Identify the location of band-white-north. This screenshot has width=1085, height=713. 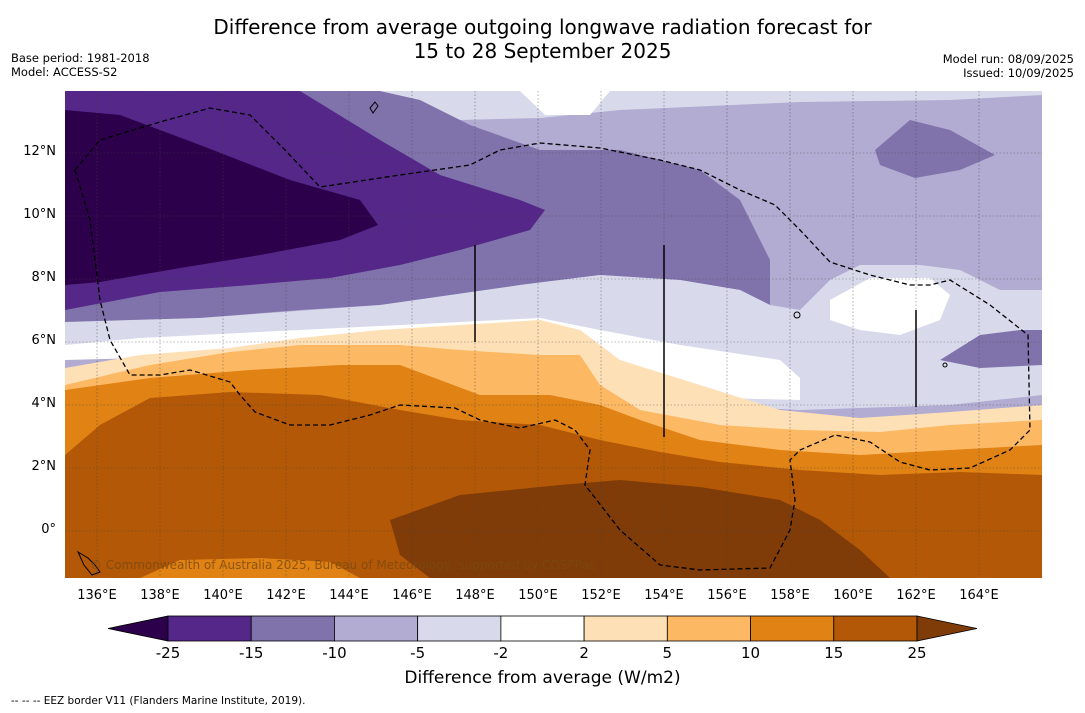
(565, 103).